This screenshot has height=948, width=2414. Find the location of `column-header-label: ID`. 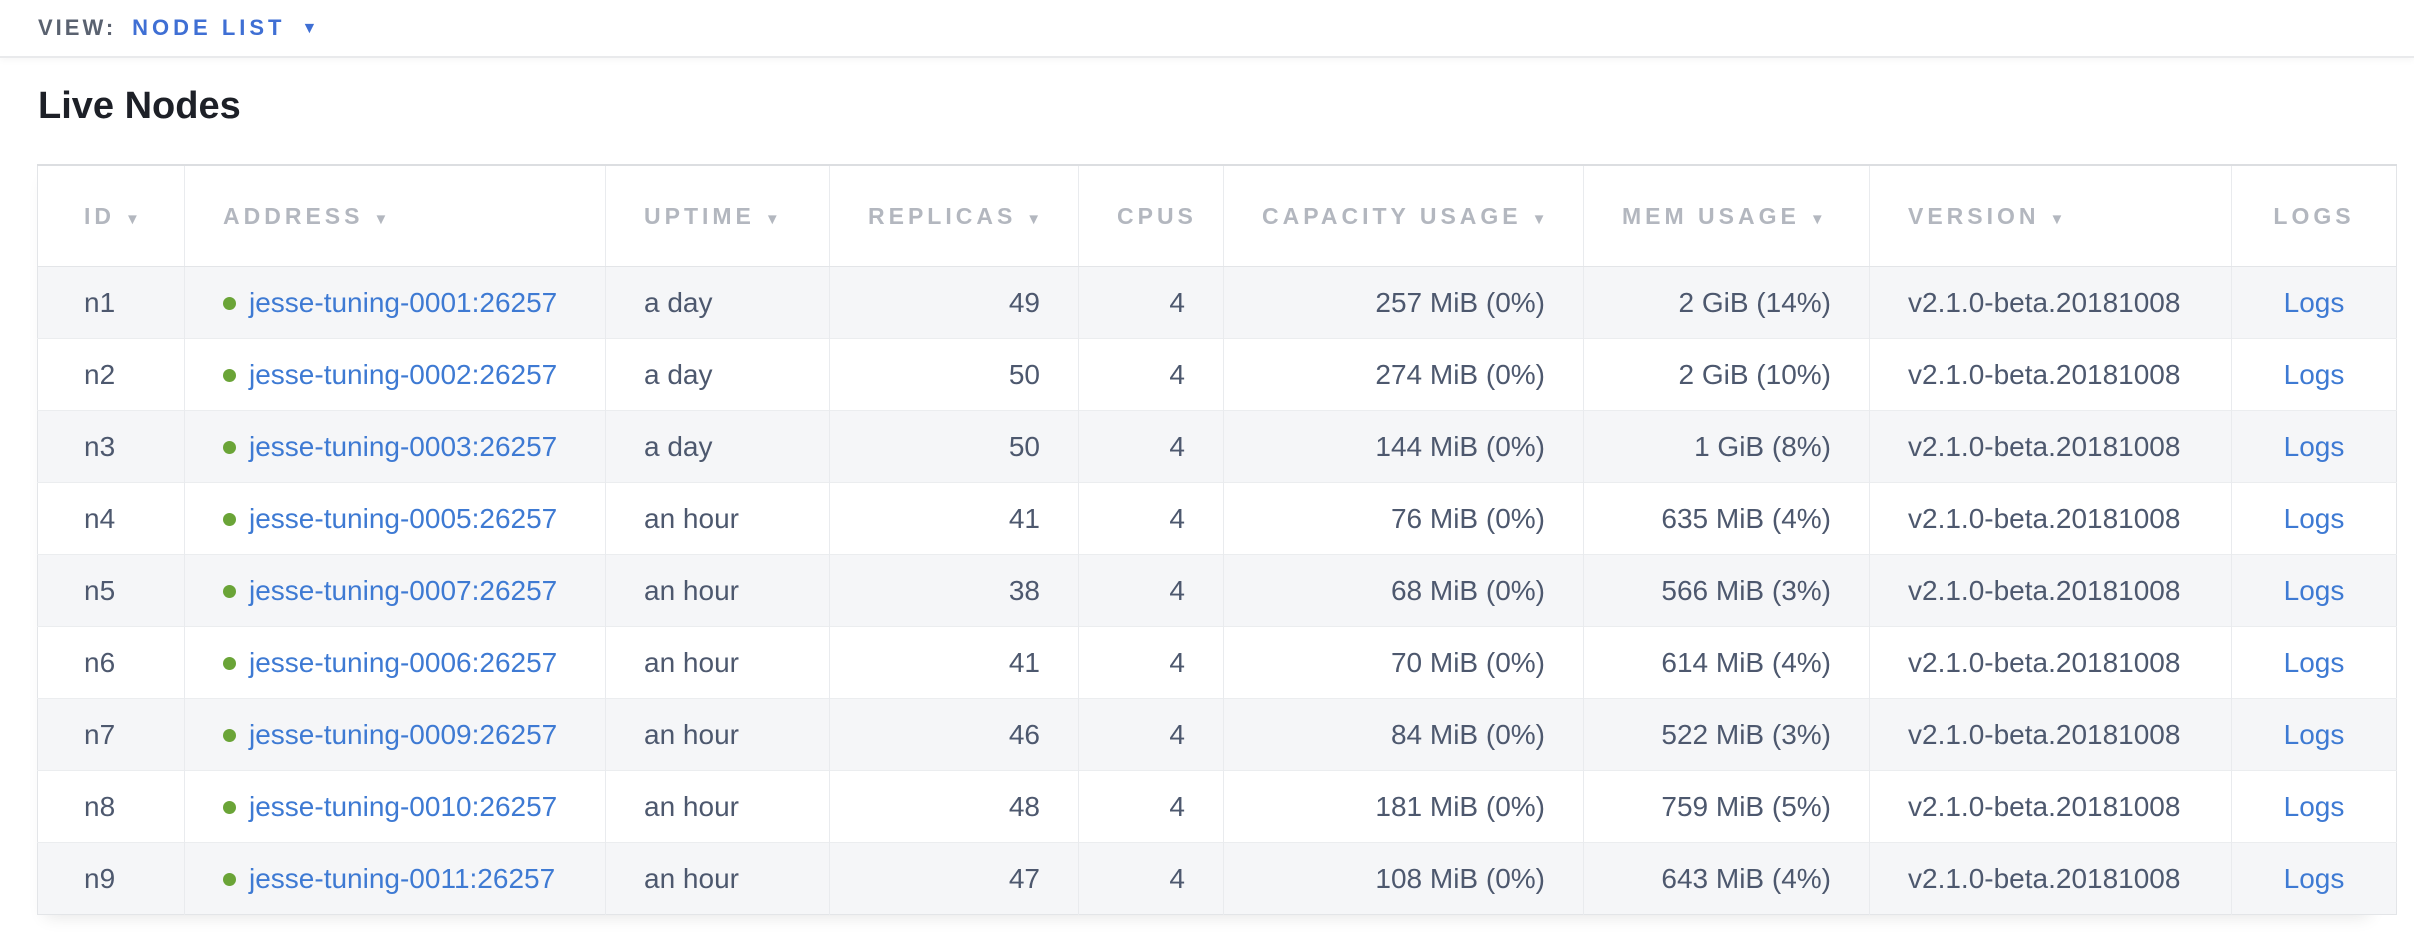

column-header-label: ID is located at coordinates (99, 215).